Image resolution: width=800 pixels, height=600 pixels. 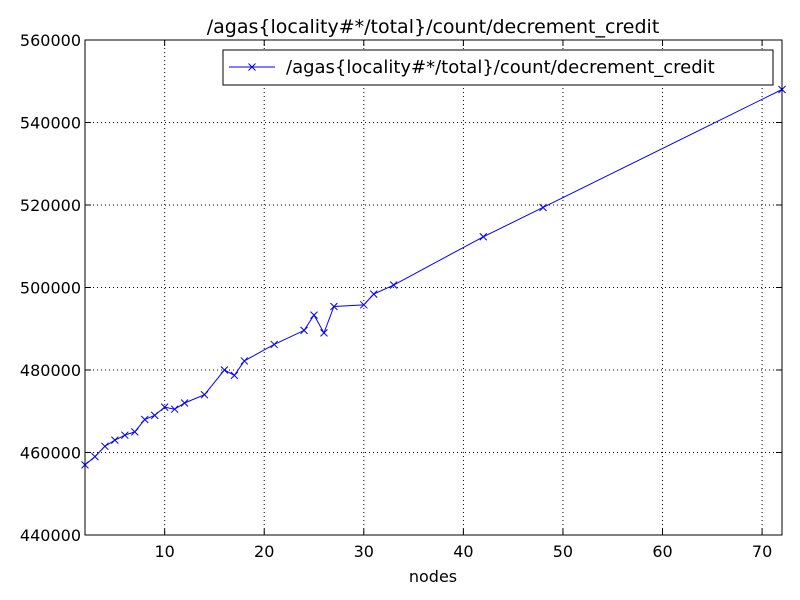 I want to click on x-tick-label: 30, so click(x=364, y=551).